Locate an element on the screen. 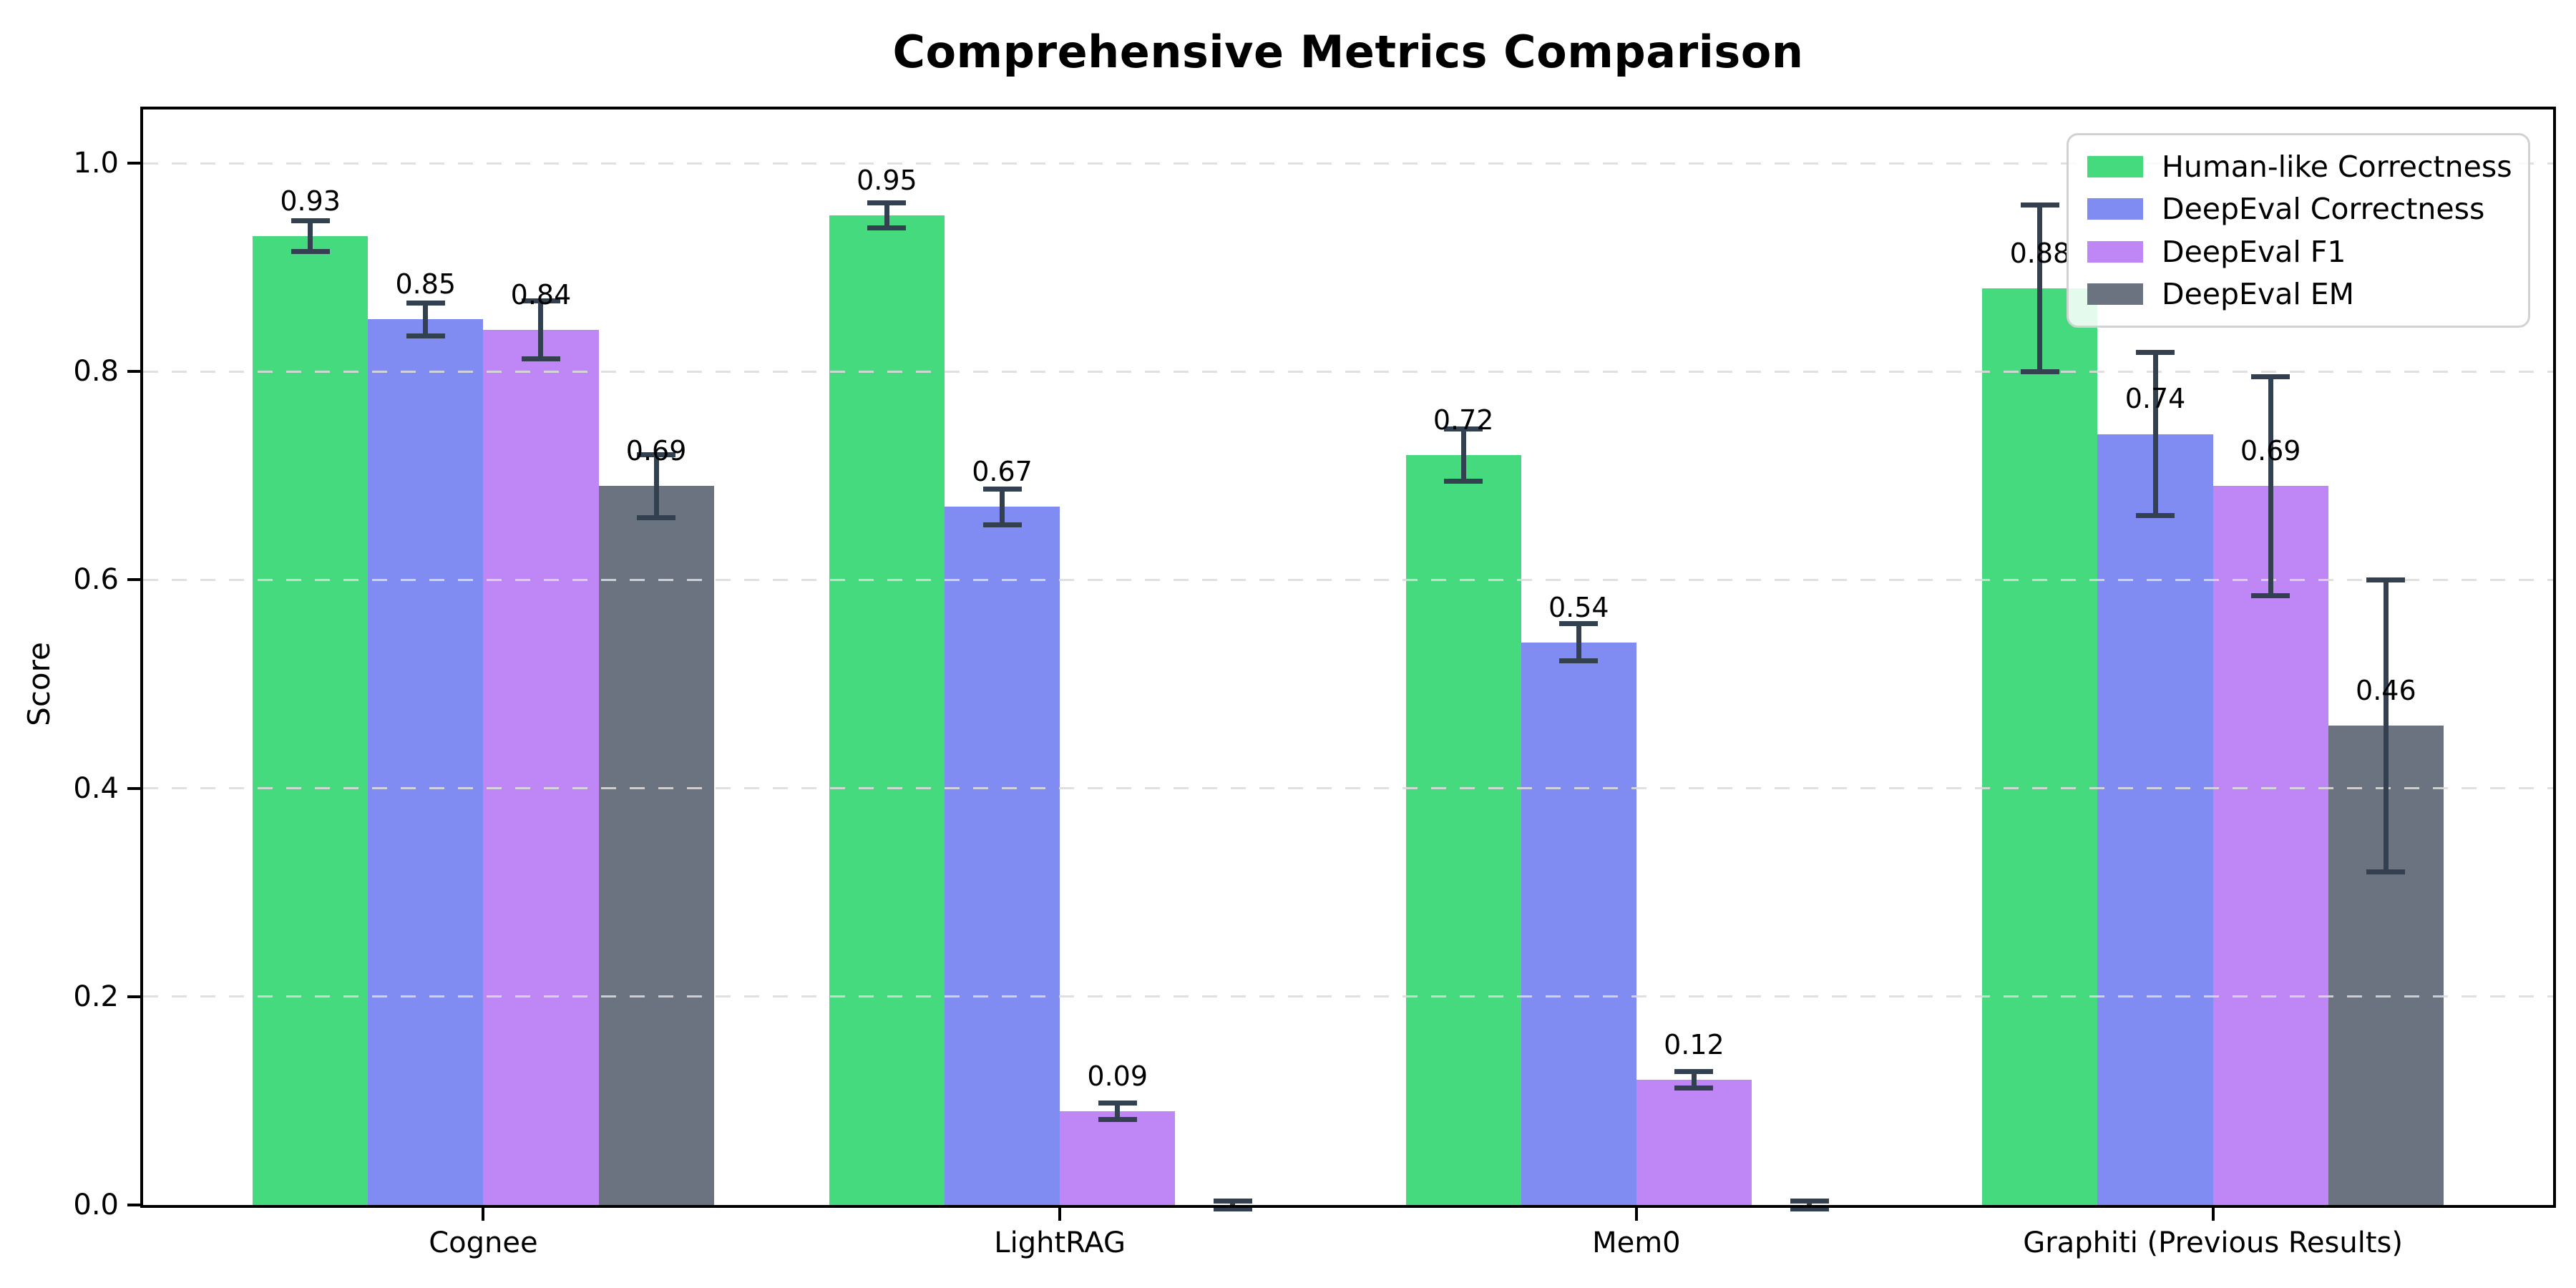 The height and width of the screenshot is (1288, 2576). y-axis-label: Score is located at coordinates (39, 684).